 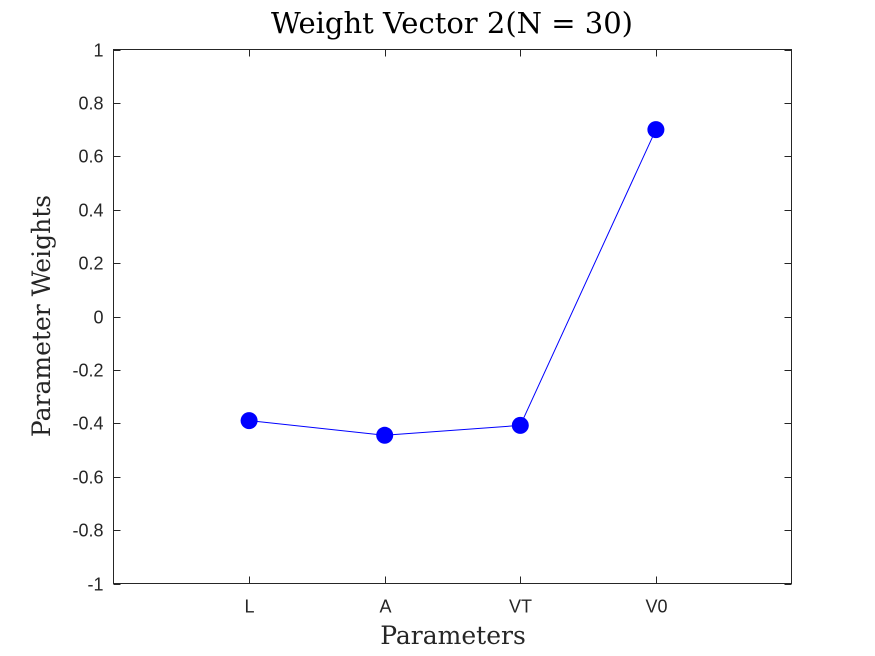 I want to click on y-tick-label: -0.4, so click(x=87, y=424).